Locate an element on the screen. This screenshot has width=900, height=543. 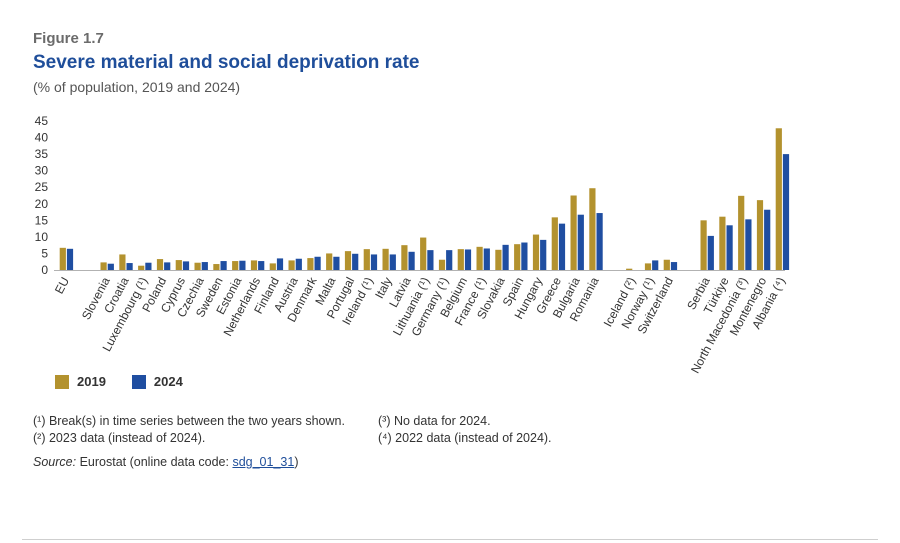
y-tick-label: 0 is located at coordinates (44, 270).